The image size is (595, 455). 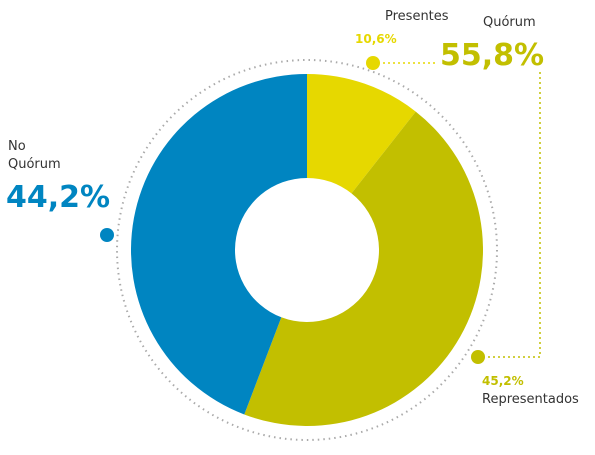 What do you see at coordinates (417, 16) in the screenshot?
I see `label: Presentes` at bounding box center [417, 16].